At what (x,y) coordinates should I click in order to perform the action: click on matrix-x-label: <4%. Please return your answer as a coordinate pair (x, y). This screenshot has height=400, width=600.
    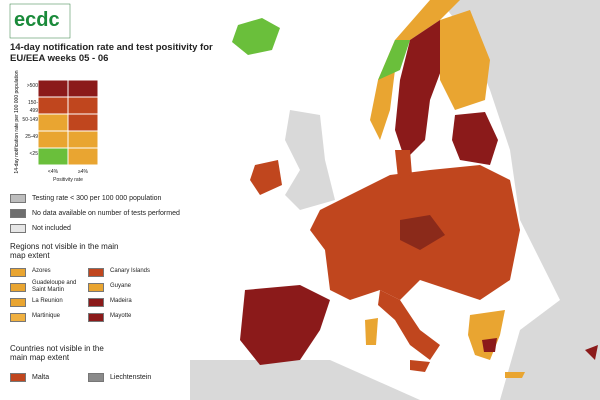
    Looking at the image, I should click on (53, 172).